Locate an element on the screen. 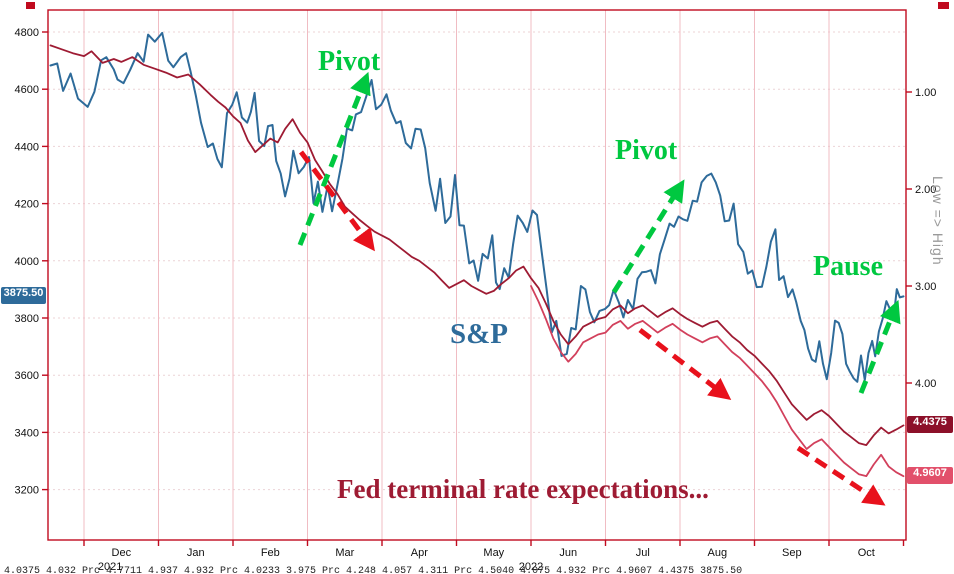 The width and height of the screenshot is (954, 574). right-tick-label: 4.00 is located at coordinates (925, 384).